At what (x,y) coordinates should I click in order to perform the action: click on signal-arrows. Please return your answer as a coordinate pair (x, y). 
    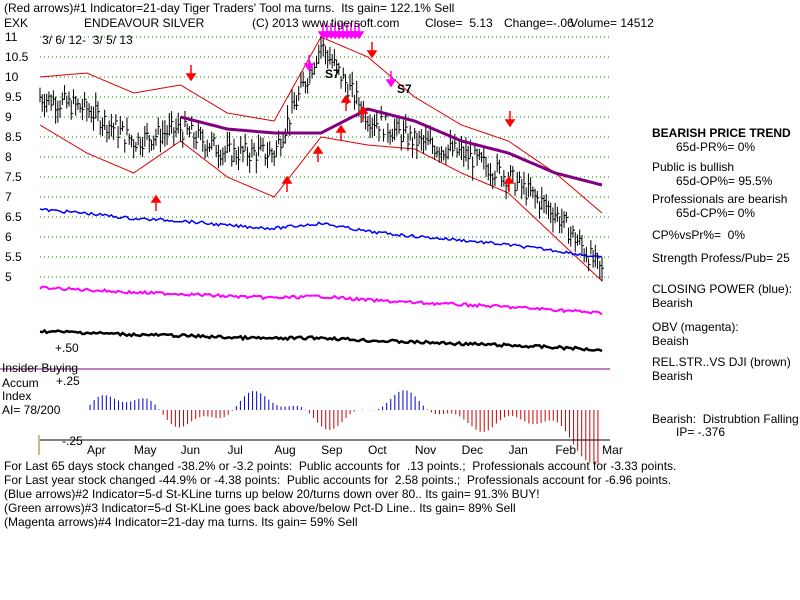
    Looking at the image, I should click on (333, 117).